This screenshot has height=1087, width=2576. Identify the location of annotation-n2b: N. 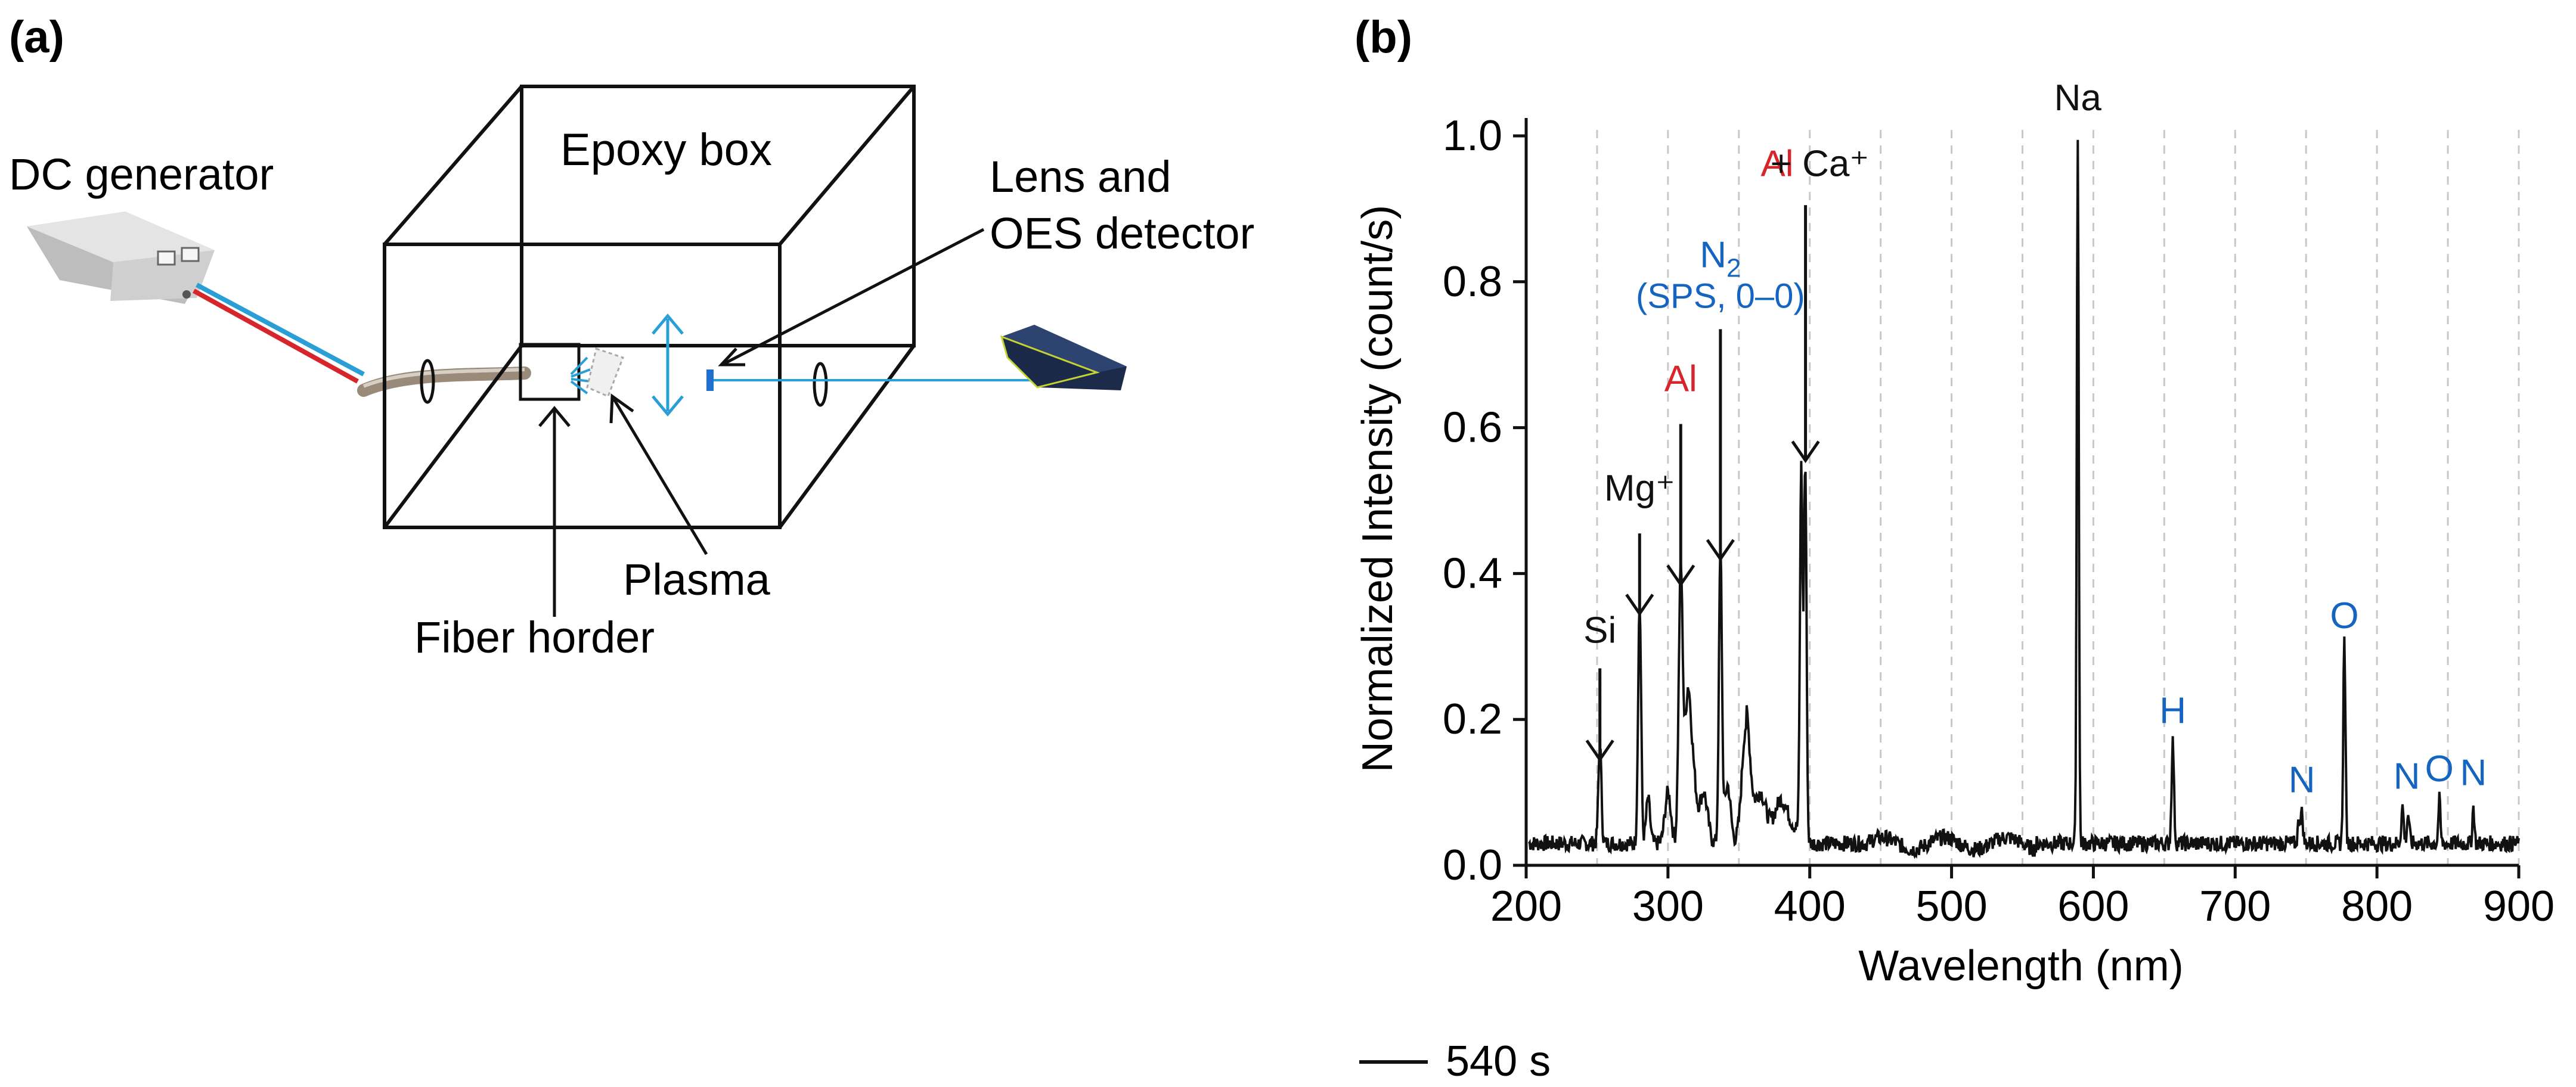
(2407, 776).